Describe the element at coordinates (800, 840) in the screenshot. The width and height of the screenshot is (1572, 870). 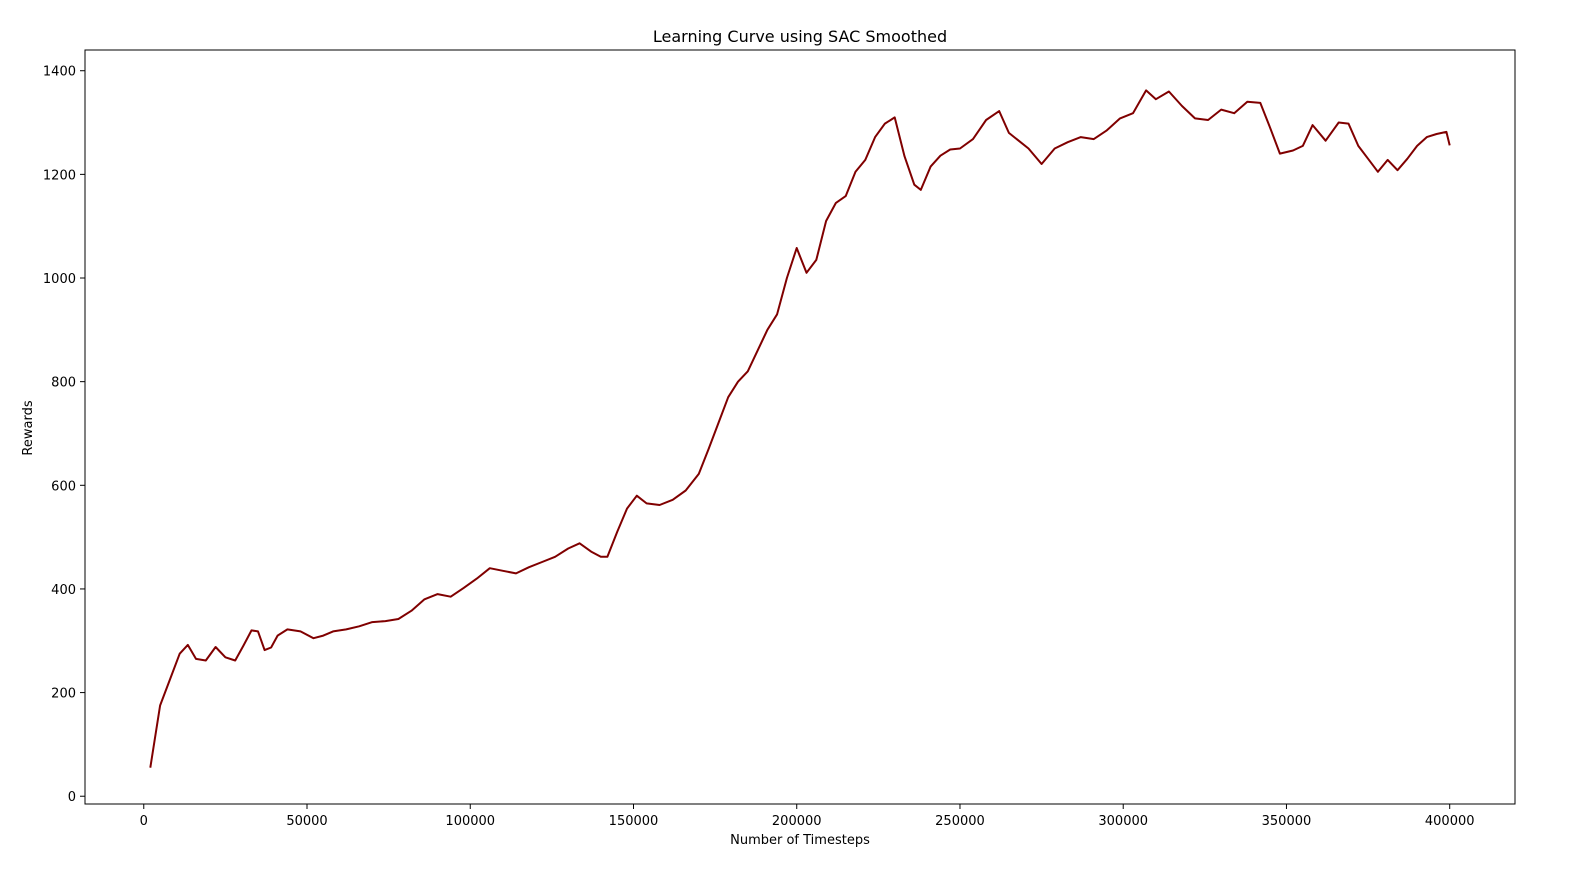
I see `x-axis-label: Number of Timesteps` at that location.